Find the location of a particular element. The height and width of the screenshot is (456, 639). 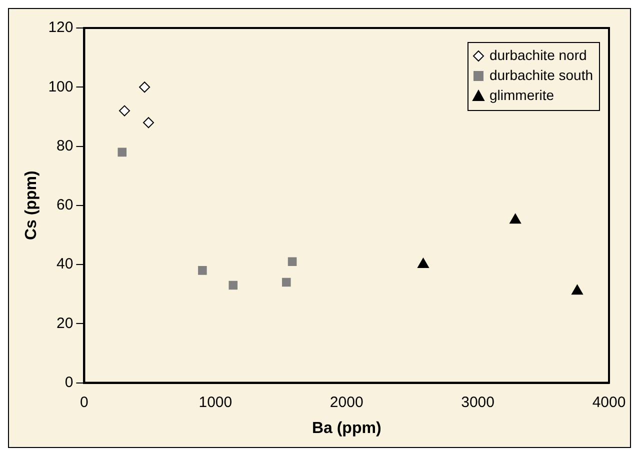

x-tick-label: 2000 is located at coordinates (347, 402).